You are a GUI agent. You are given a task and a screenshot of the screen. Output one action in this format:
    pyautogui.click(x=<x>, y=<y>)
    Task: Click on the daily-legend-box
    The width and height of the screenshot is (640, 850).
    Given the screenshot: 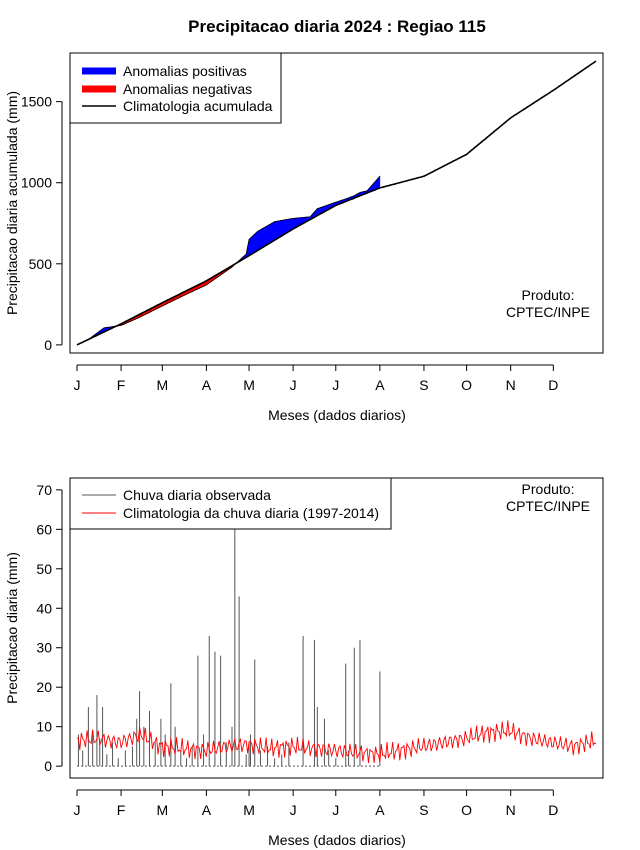 What is the action you would take?
    pyautogui.click(x=230, y=503)
    